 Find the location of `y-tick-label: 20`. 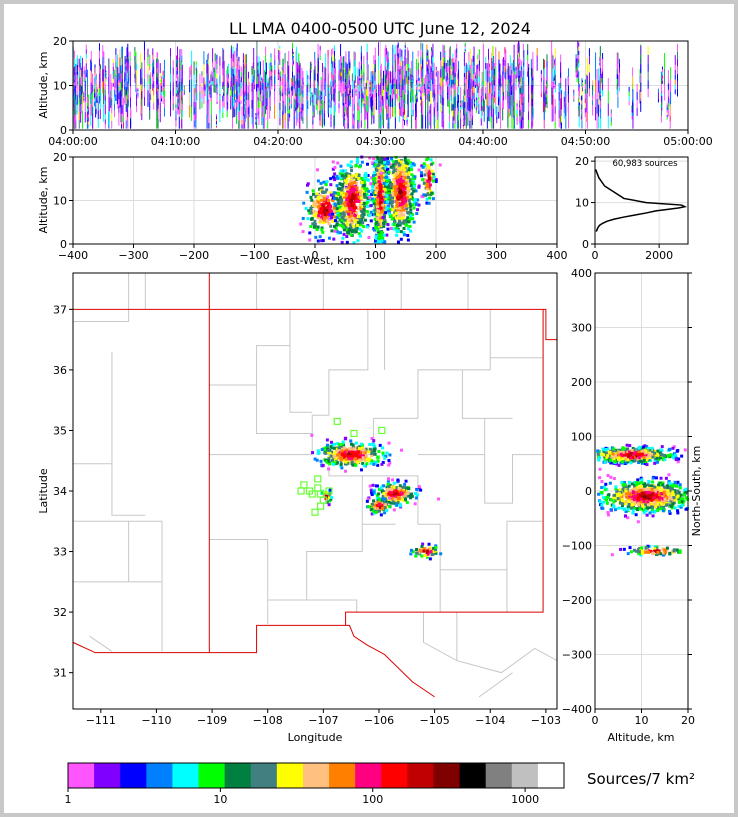

y-tick-label: 20 is located at coordinates (60, 41).